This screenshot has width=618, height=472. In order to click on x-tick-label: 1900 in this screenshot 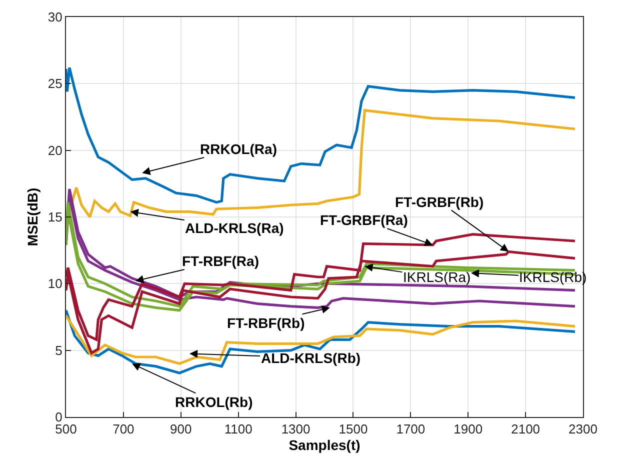, I will do `click(468, 429)`.